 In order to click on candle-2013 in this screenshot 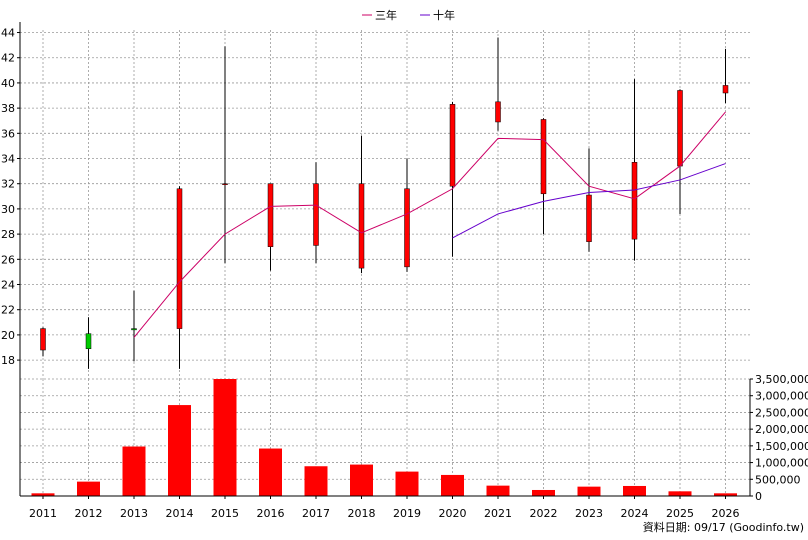, I will do `click(134, 326)`.